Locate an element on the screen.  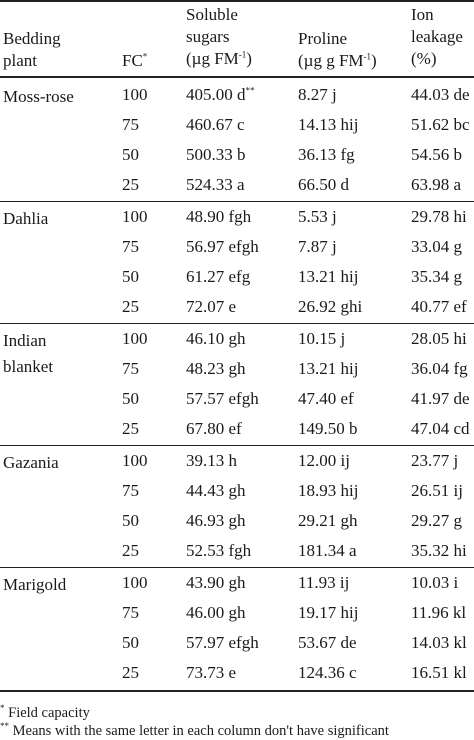
table-row: 25 73.73 e 124.36 c 16.51 kl is located at coordinates (237, 673).